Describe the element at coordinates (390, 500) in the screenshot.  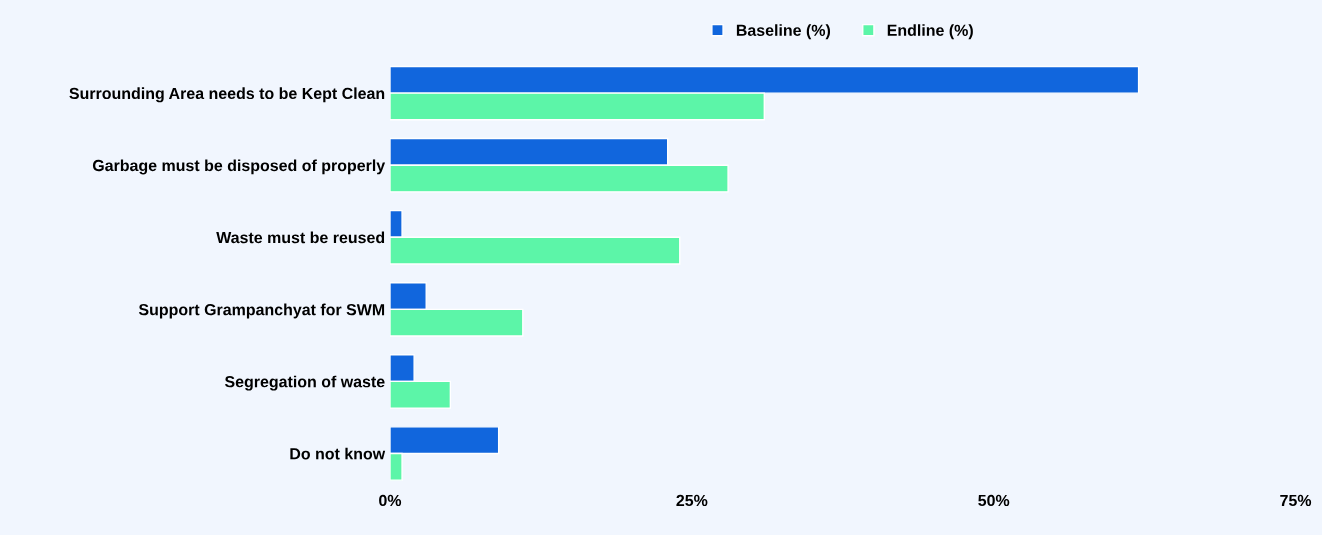
I see `x-tick-label: 0%` at that location.